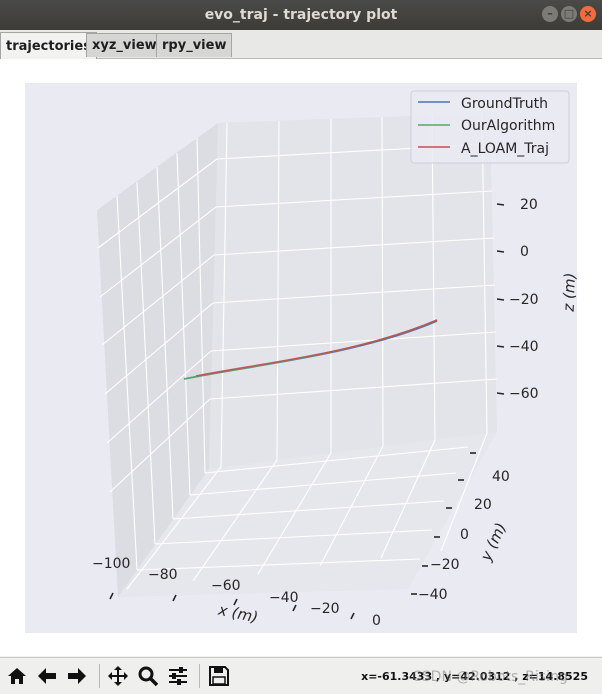 The width and height of the screenshot is (602, 694). I want to click on tab-label: xyz_view, so click(124, 45).